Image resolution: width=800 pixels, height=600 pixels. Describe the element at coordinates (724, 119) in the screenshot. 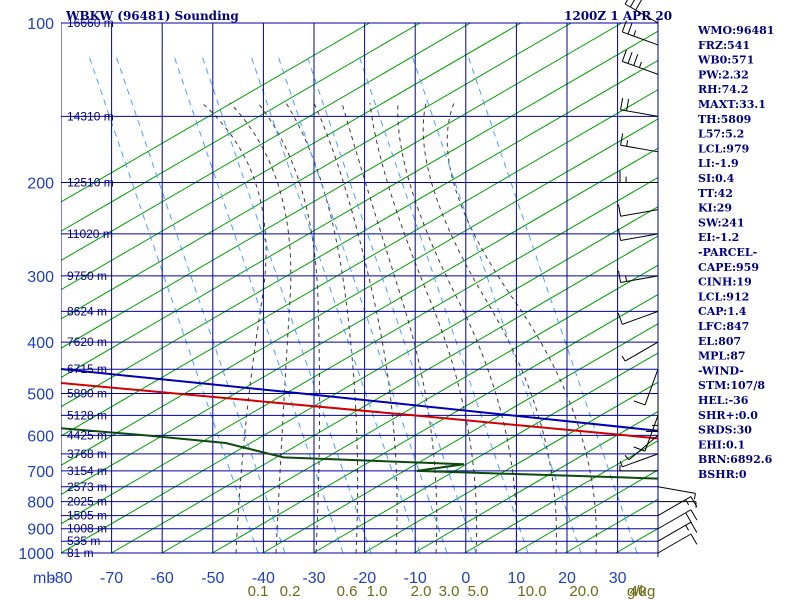

I see `index-item: TH:5809` at that location.